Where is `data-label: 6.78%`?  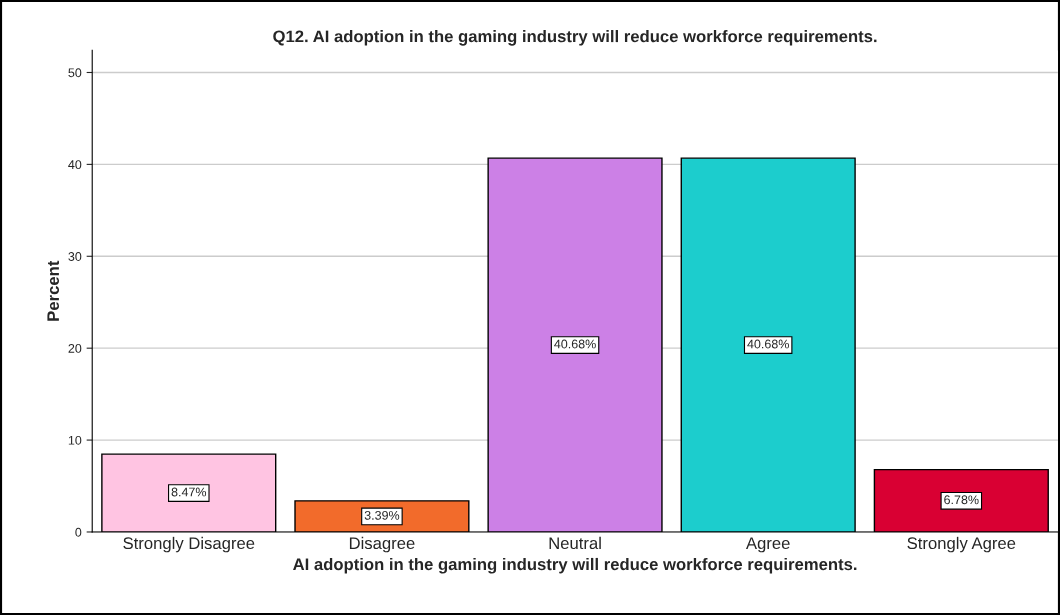
data-label: 6.78% is located at coordinates (961, 500).